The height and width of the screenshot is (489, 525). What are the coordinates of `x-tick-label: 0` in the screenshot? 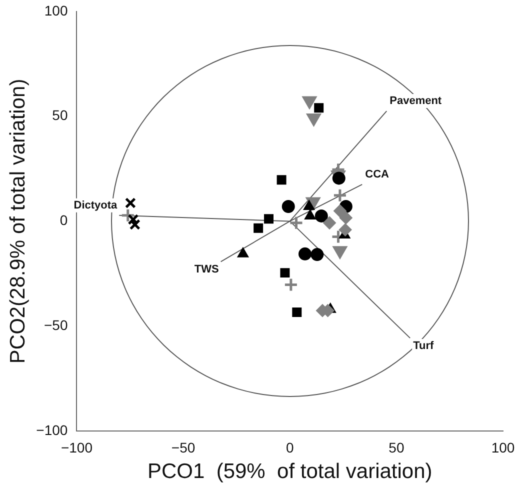 It's located at (290, 447).